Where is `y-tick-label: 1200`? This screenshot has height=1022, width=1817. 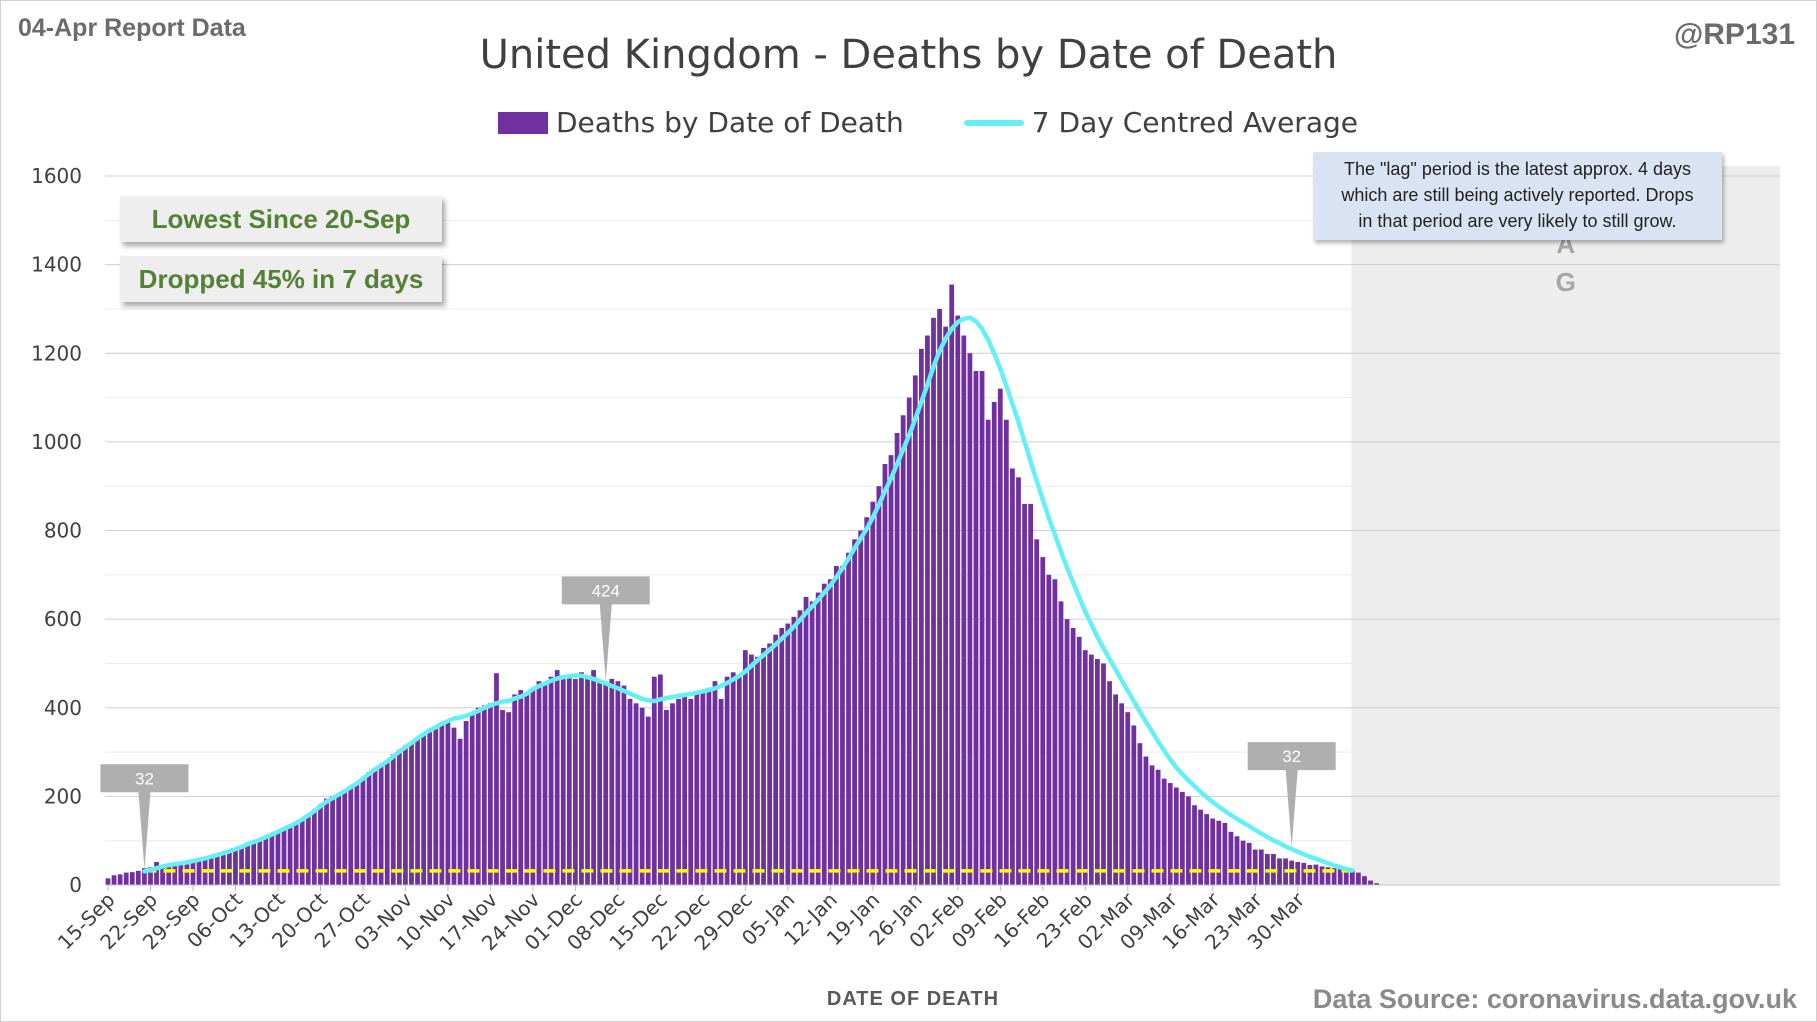
y-tick-label: 1200 is located at coordinates (56, 353).